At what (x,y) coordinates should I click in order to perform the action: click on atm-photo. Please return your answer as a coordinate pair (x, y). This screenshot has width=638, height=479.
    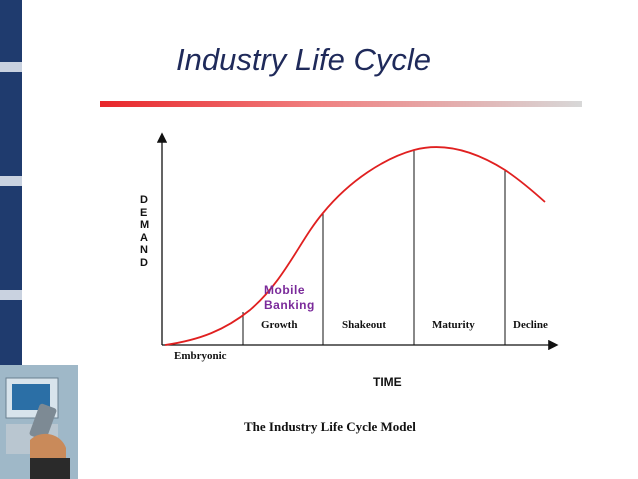
    Looking at the image, I should click on (39, 422).